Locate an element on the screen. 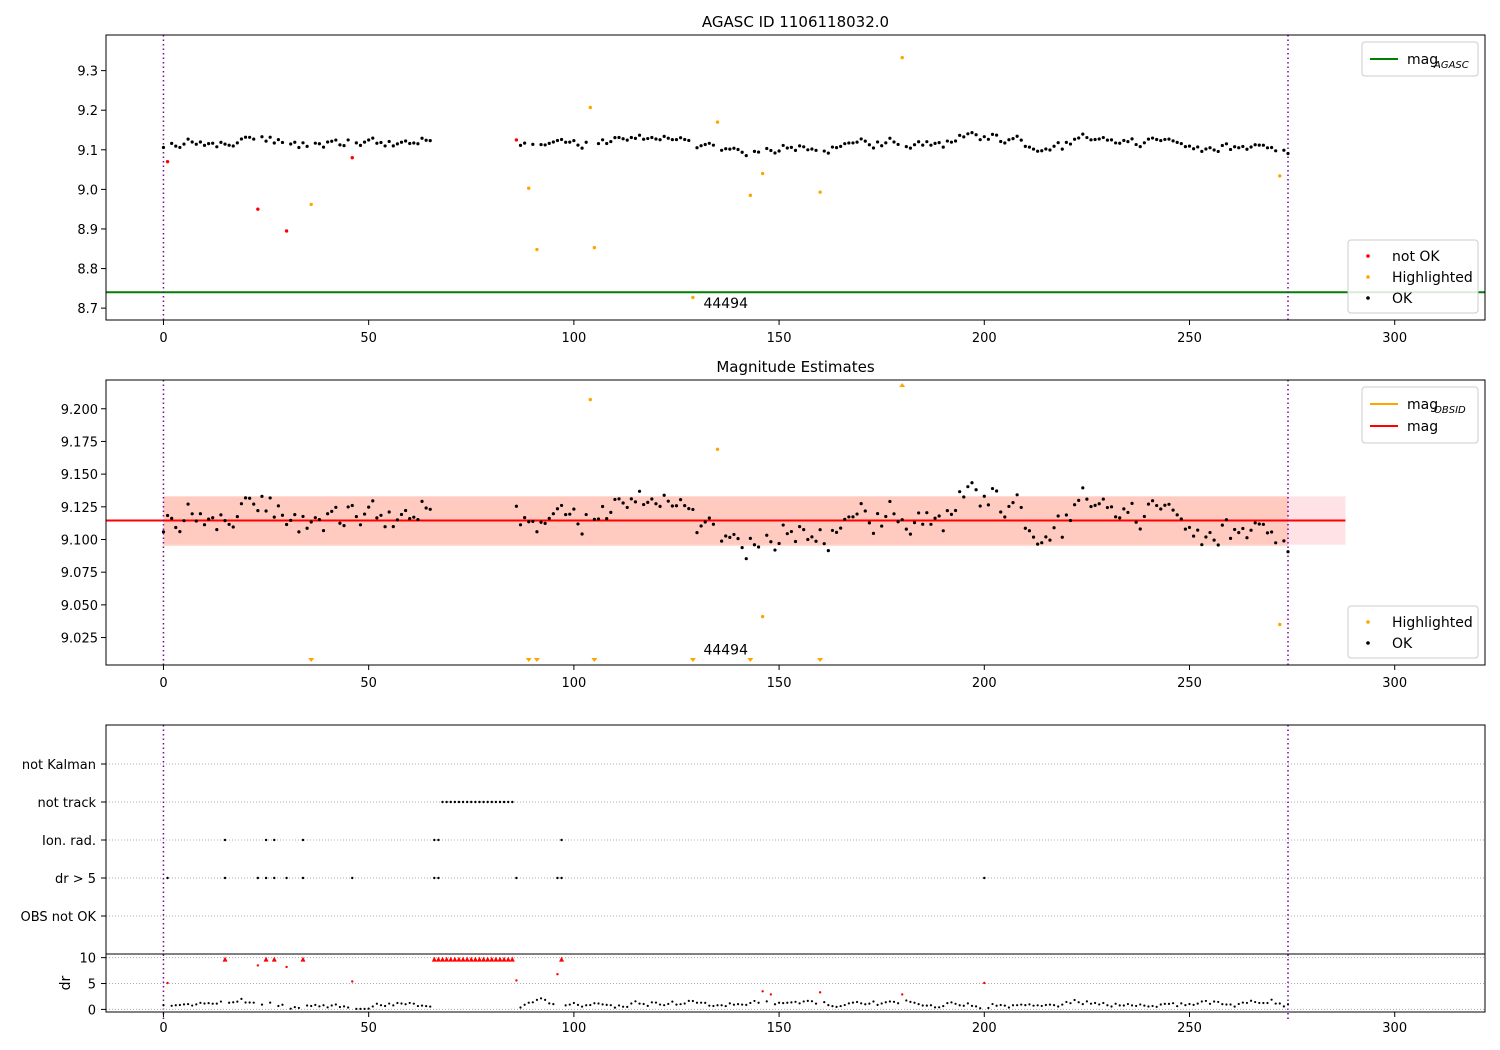 The width and height of the screenshot is (1500, 1050). point-legend is located at coordinates (1413, 276).